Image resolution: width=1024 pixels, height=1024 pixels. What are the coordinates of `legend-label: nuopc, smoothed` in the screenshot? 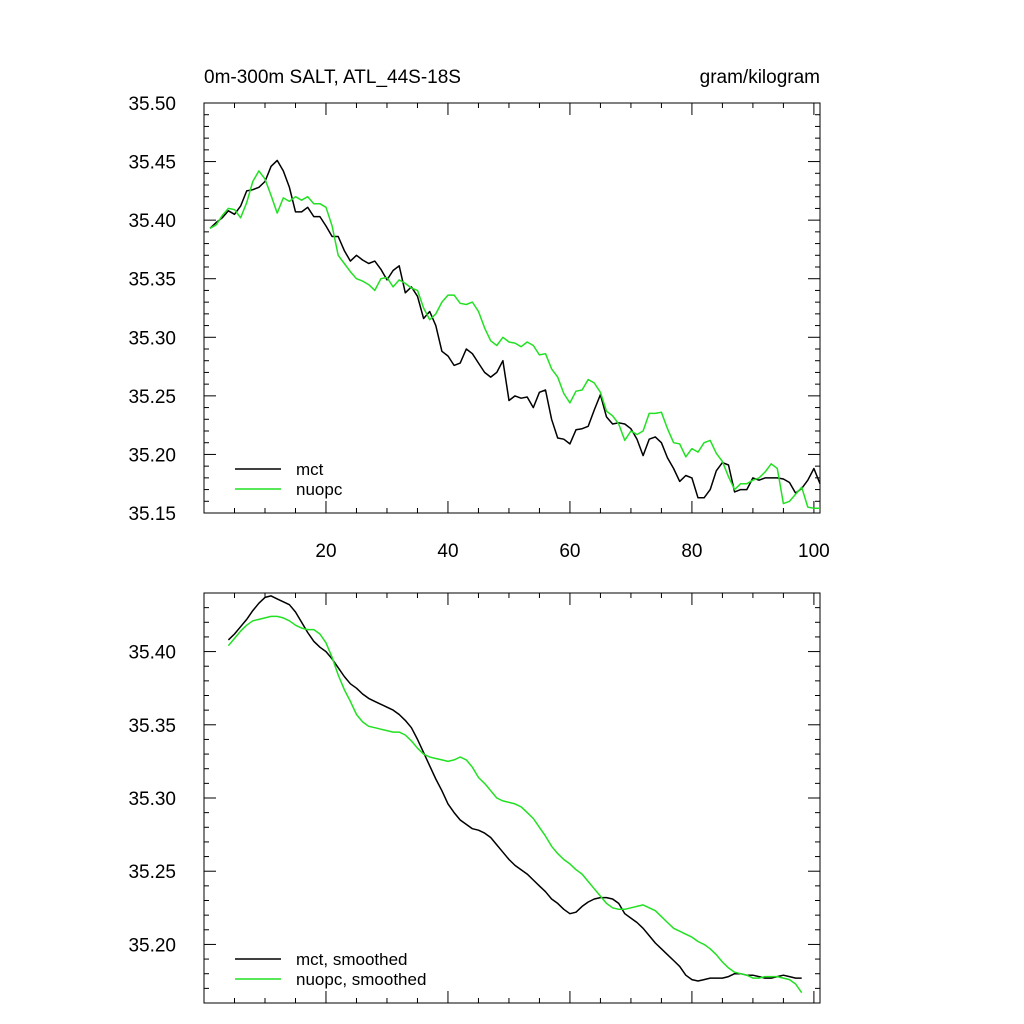 It's located at (361, 979).